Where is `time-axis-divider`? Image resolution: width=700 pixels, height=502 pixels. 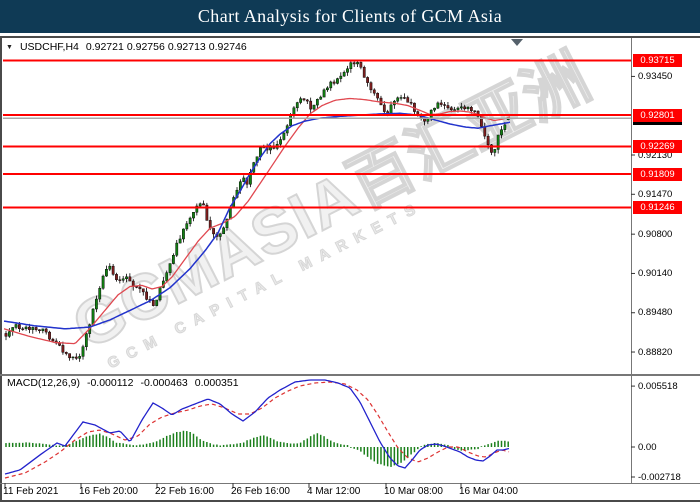 time-axis-divider is located at coordinates (350, 483).